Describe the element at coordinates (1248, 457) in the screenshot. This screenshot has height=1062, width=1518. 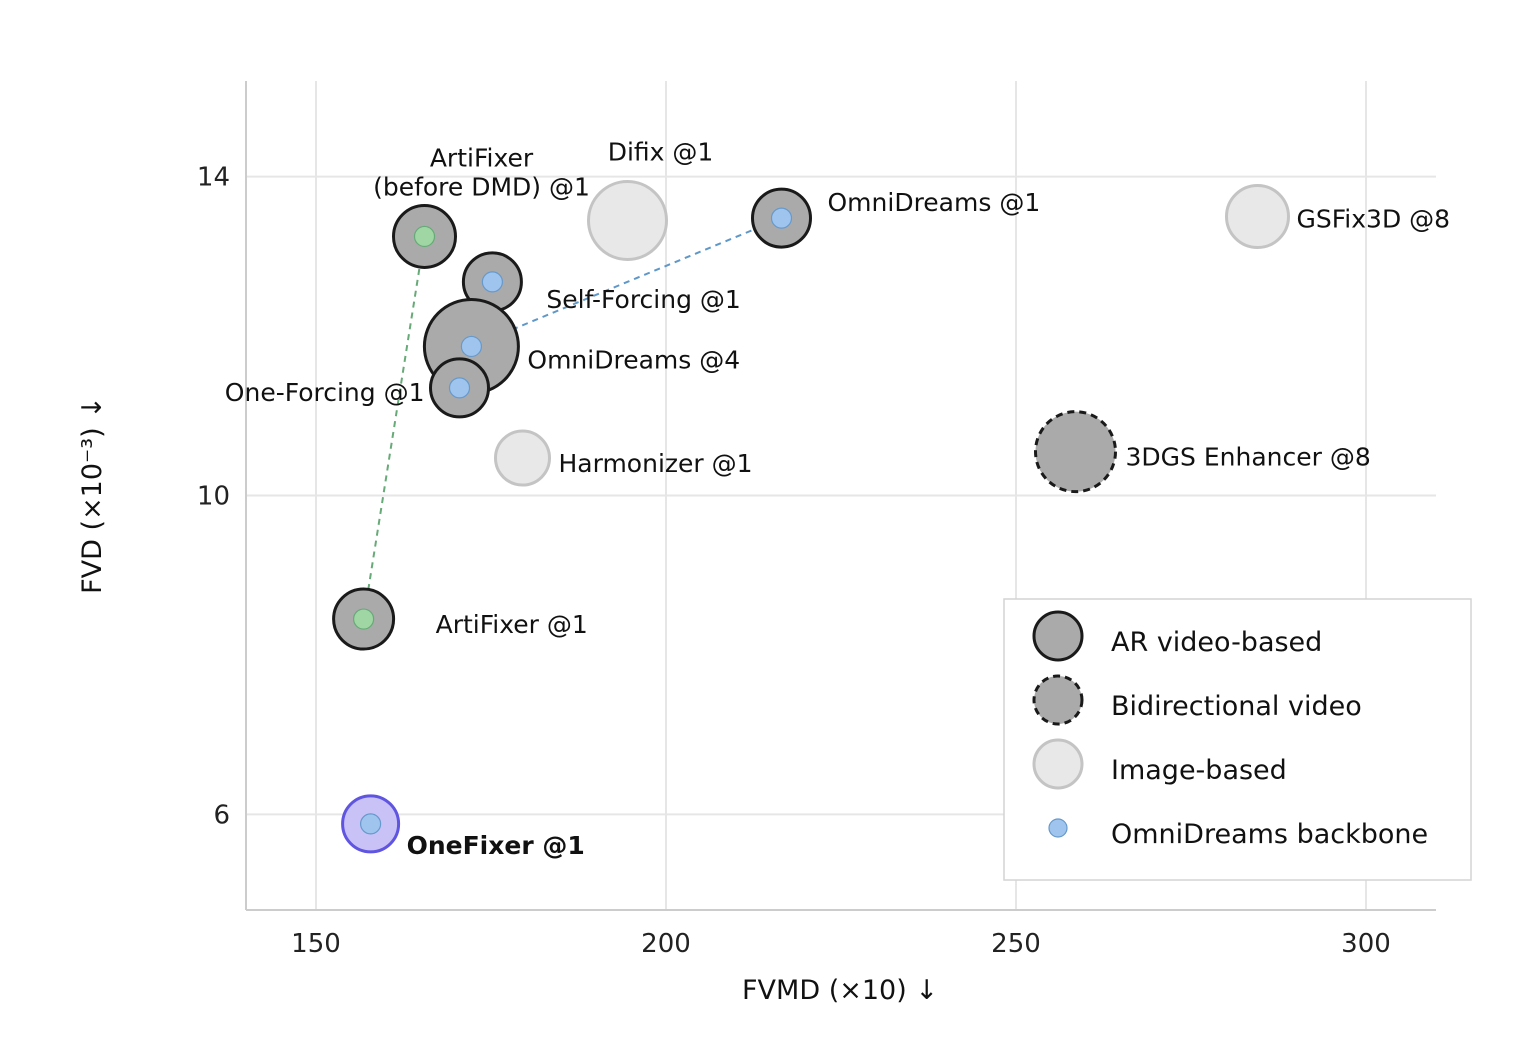
I see `label-3dgs-enhancer: 3DGS Enhancer @8` at that location.